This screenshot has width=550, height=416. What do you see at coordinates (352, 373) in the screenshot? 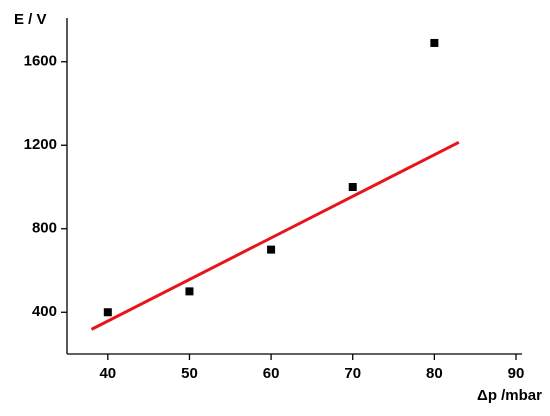
I see `x-tick-label: 70` at bounding box center [352, 373].